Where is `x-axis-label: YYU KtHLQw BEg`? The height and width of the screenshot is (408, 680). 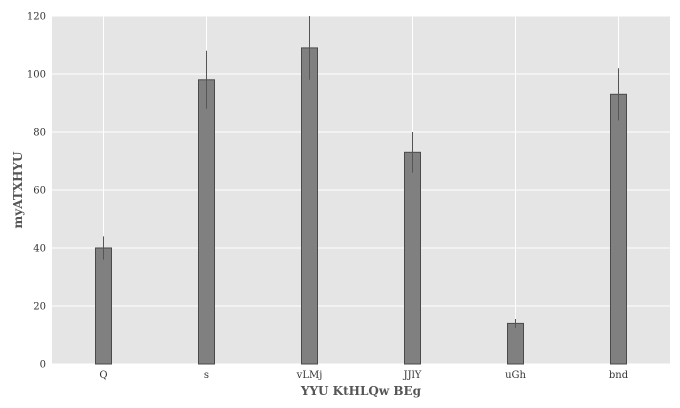
x-axis-label: YYU KtHLQw BEg is located at coordinates (361, 391).